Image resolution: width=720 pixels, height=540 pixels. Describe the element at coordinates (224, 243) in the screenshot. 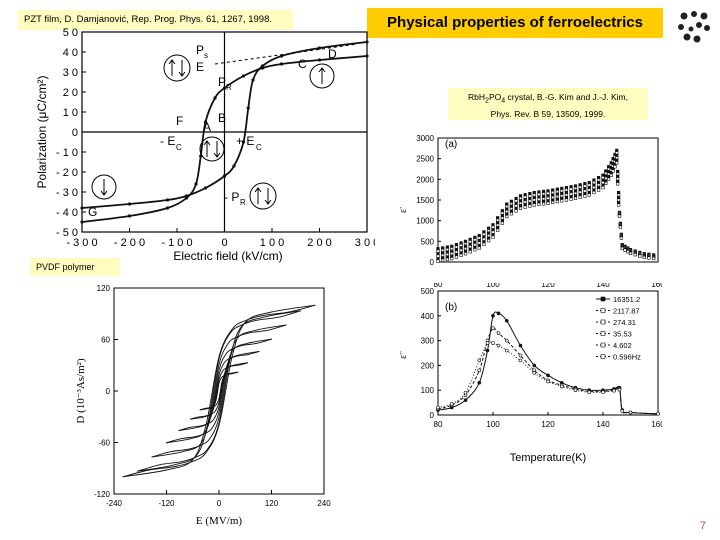

I see `pzt-x-tick-label: 0` at that location.